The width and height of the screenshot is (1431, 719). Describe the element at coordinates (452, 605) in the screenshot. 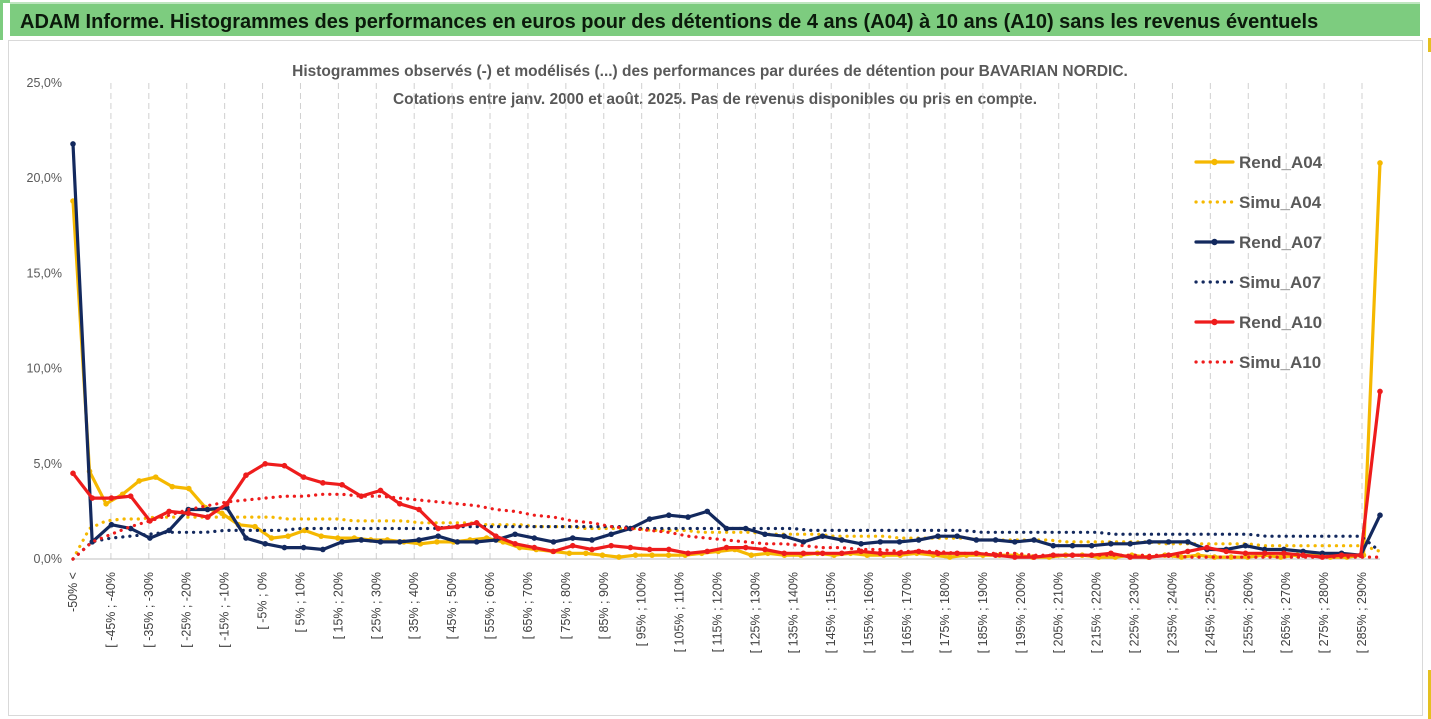

I see `x-tick-label: [ 45% ; 50%` at that location.